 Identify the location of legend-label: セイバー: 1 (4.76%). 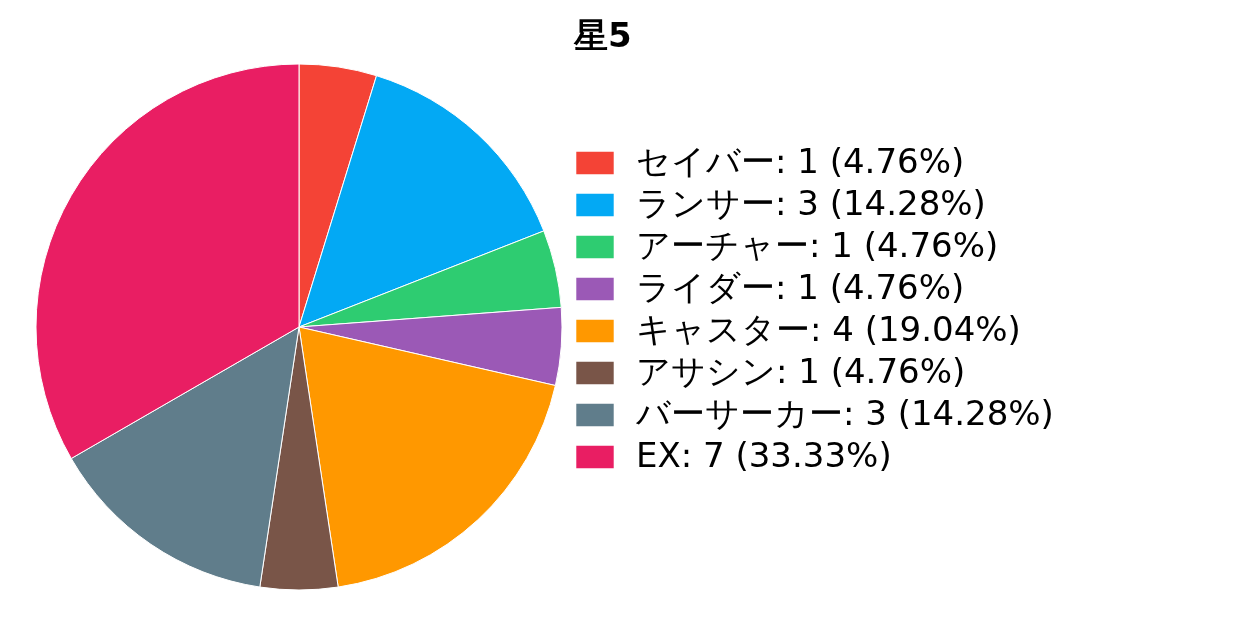
(800, 161).